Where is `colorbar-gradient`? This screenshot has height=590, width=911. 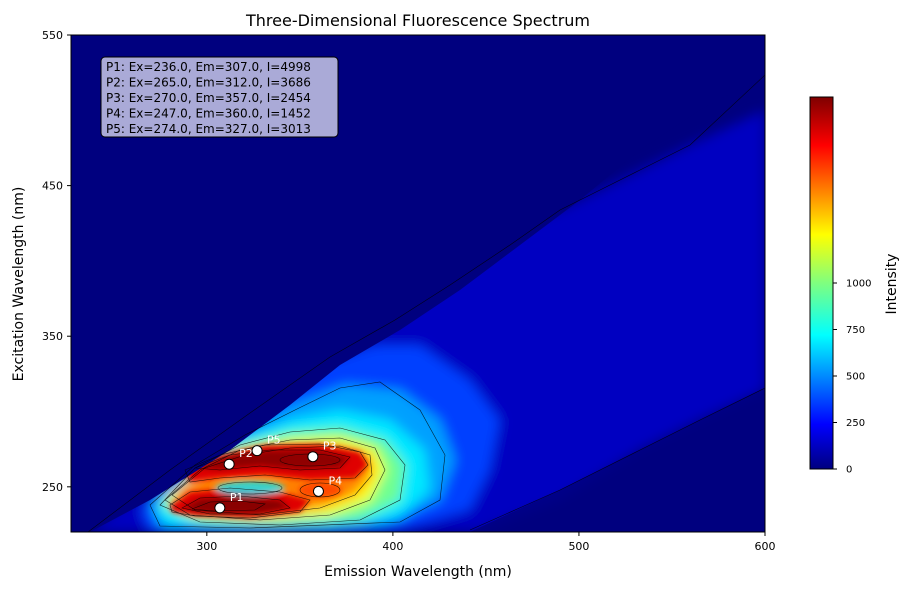
colorbar-gradient is located at coordinates (821, 283).